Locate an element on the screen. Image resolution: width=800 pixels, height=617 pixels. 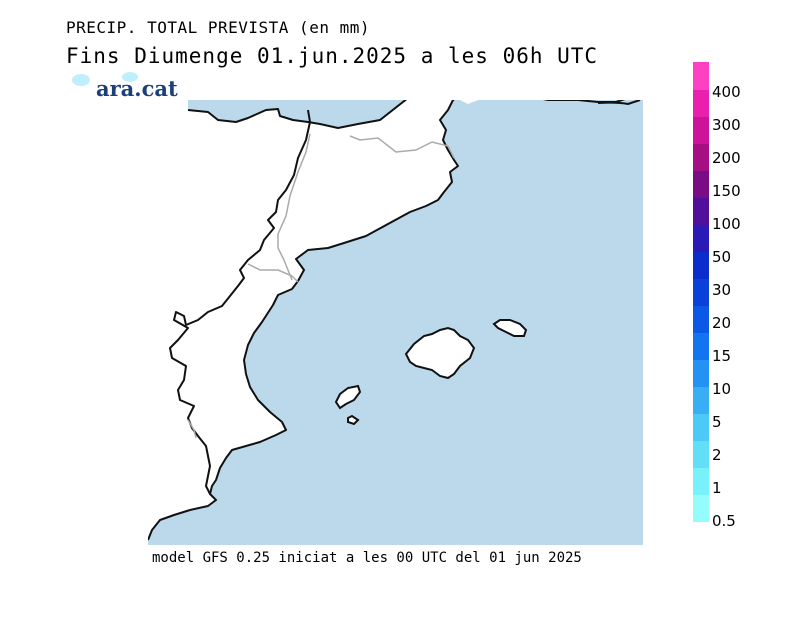
map-subtitle: Fins Diumenge 01.jun.2025 a les 06h UTC is located at coordinates (332, 56).